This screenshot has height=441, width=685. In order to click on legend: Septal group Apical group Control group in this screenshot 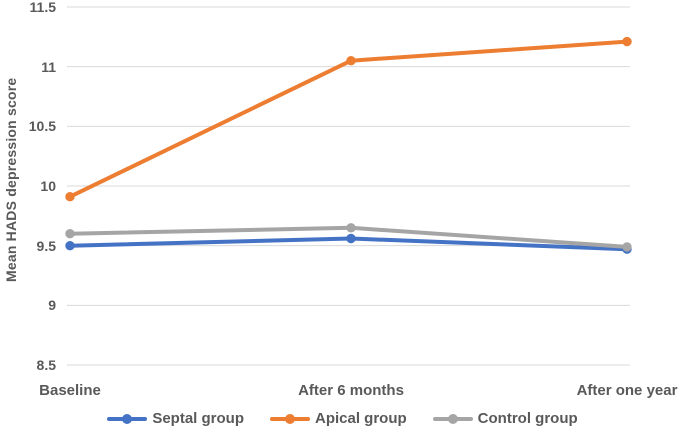, I will do `click(342, 418)`.